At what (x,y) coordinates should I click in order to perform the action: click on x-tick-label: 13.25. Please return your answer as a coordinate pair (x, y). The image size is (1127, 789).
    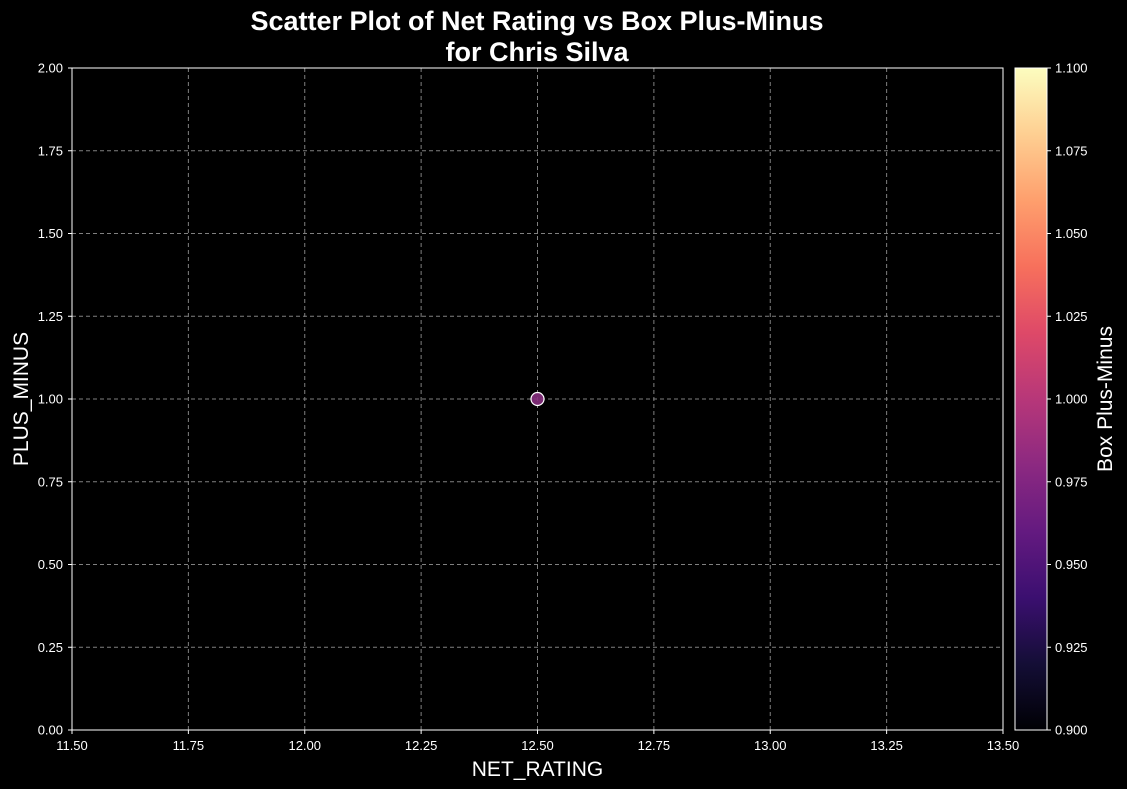
    Looking at the image, I should click on (886, 745).